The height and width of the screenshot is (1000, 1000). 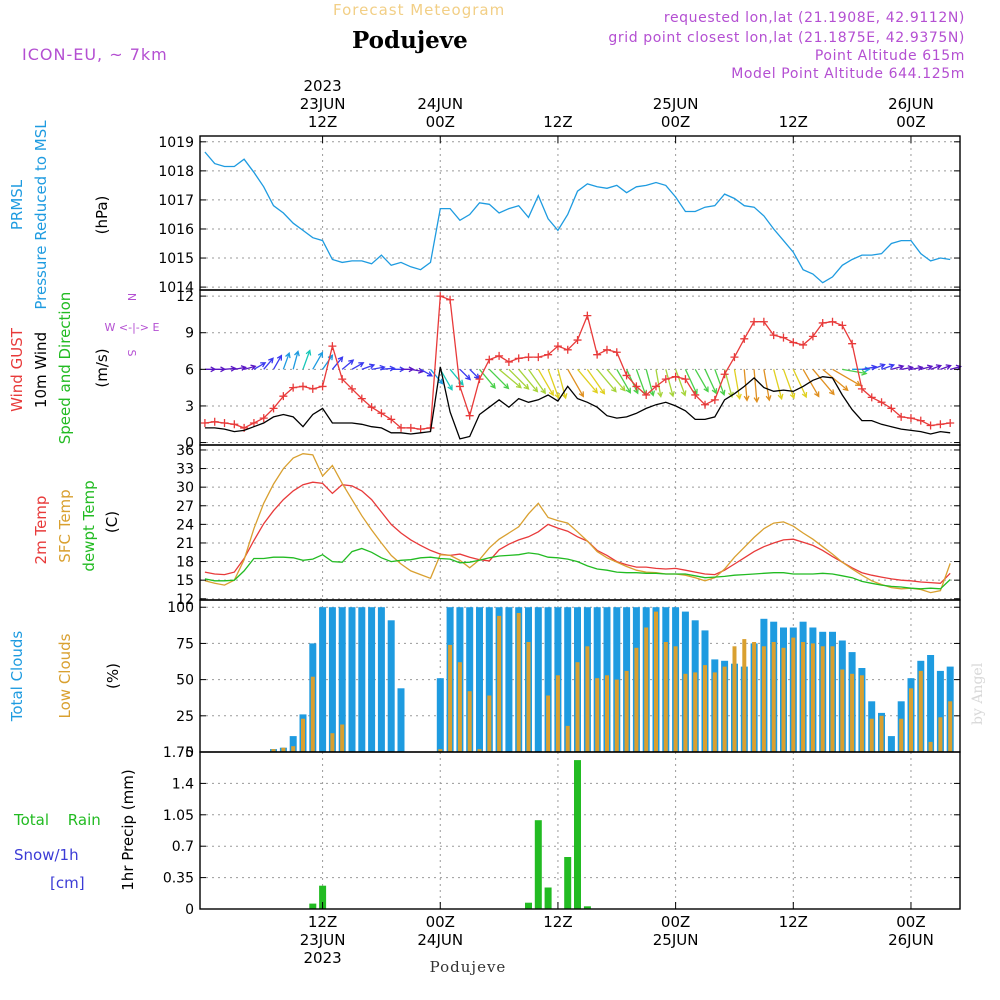 What do you see at coordinates (67, 883) in the screenshot?
I see `precip-label-line: [cm]` at bounding box center [67, 883].